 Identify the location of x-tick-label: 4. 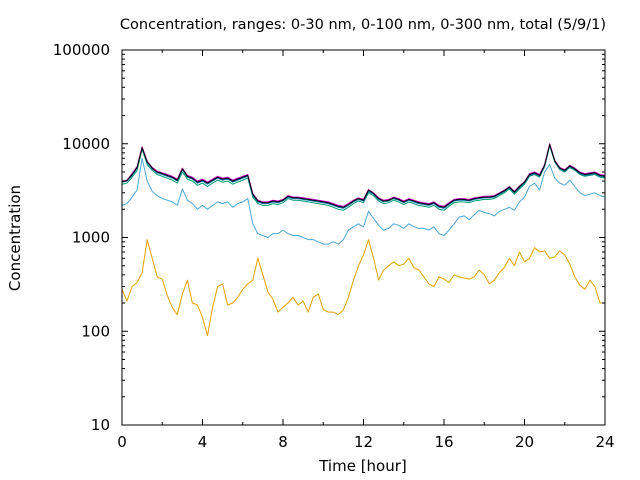
(203, 442).